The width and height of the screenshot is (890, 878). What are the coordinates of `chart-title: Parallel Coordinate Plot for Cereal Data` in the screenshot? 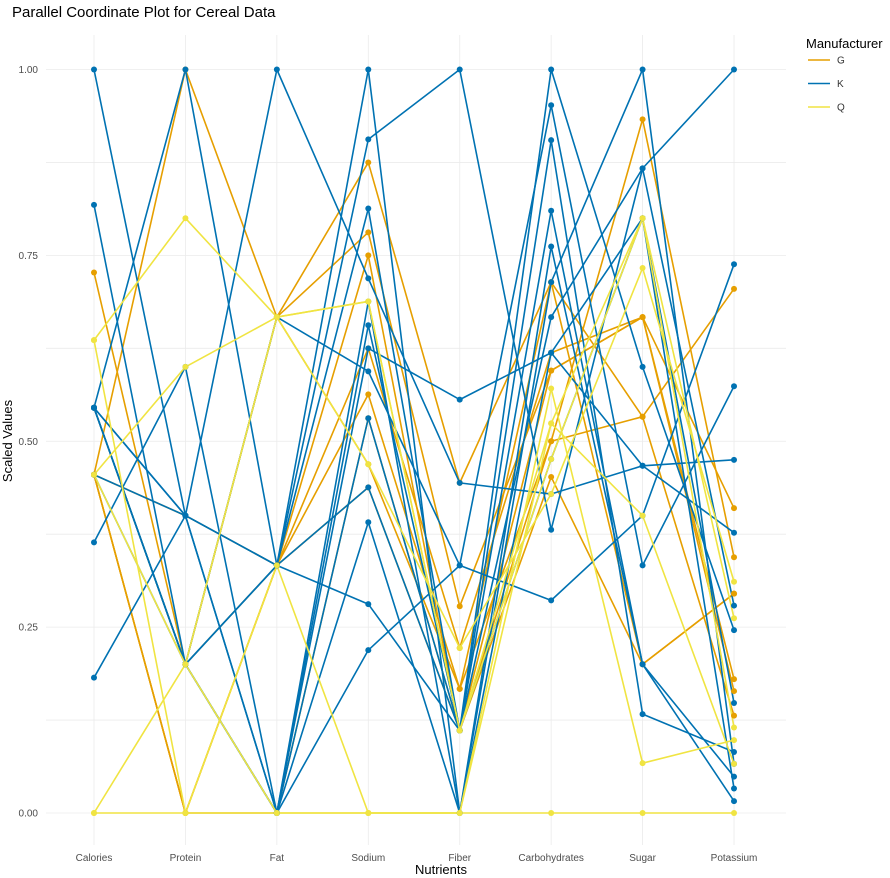 It's located at (144, 12).